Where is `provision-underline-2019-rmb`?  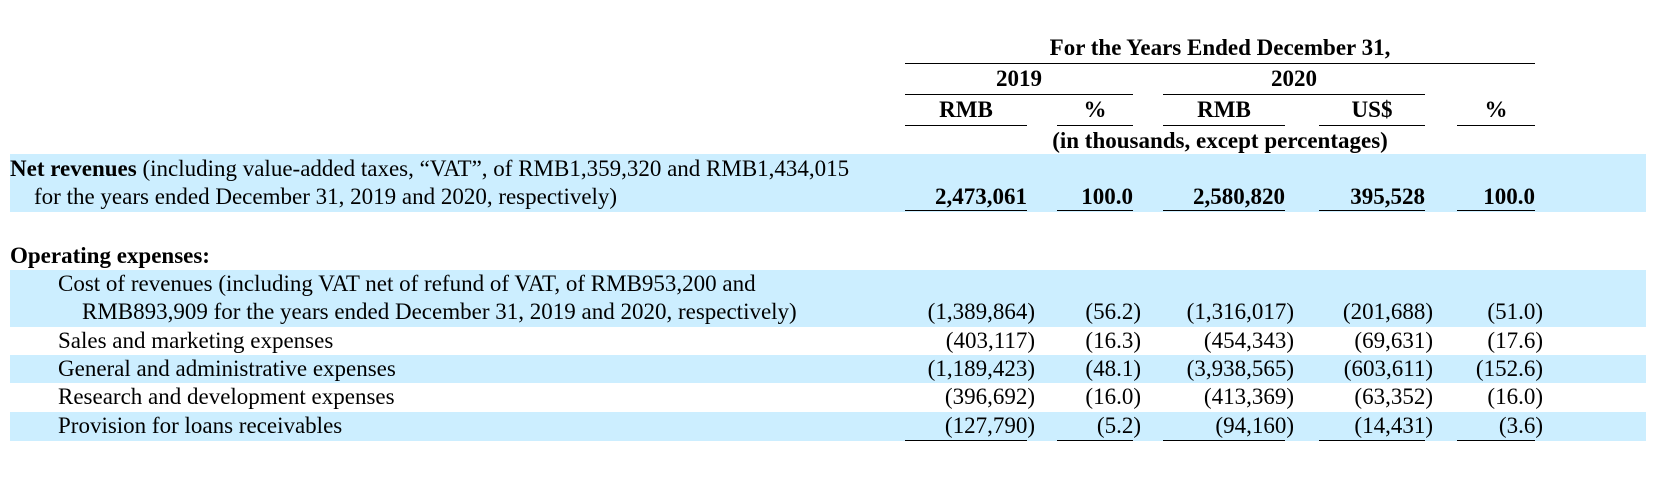 provision-underline-2019-rmb is located at coordinates (966, 440).